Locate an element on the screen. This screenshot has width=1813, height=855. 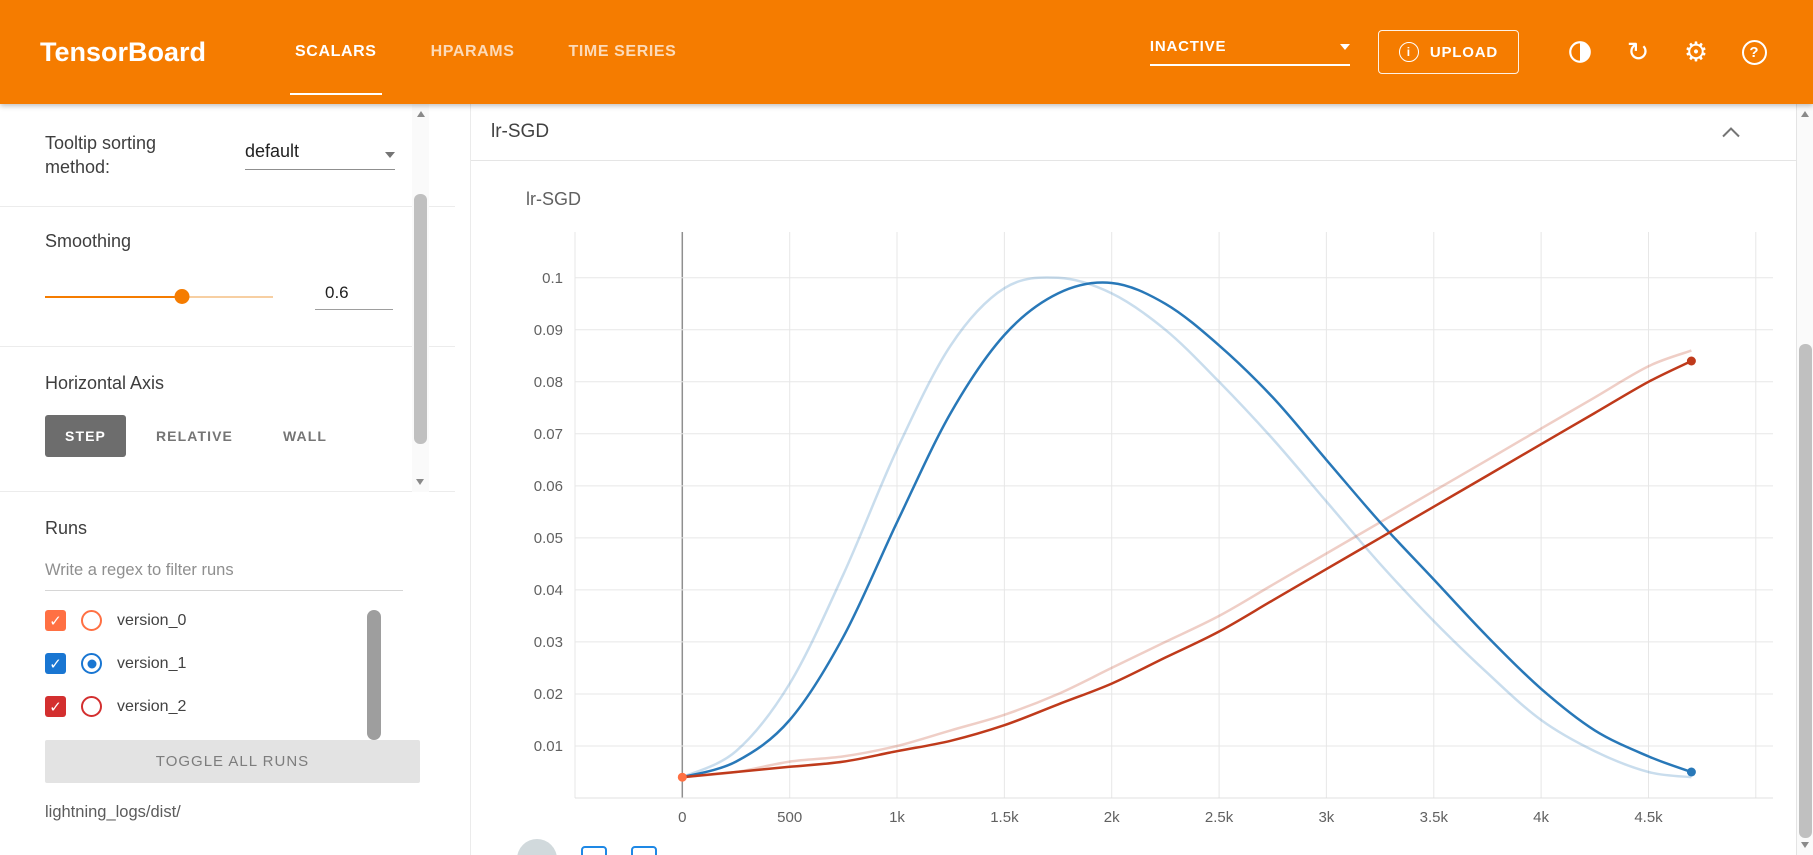
run-row: ✓ version_2 is located at coordinates (250, 706).